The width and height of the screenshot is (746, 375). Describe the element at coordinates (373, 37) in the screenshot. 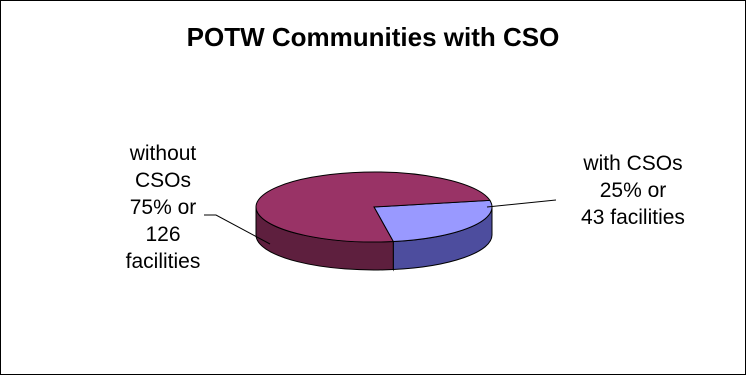

I see `chart-title: POTW Communities with CSO` at that location.